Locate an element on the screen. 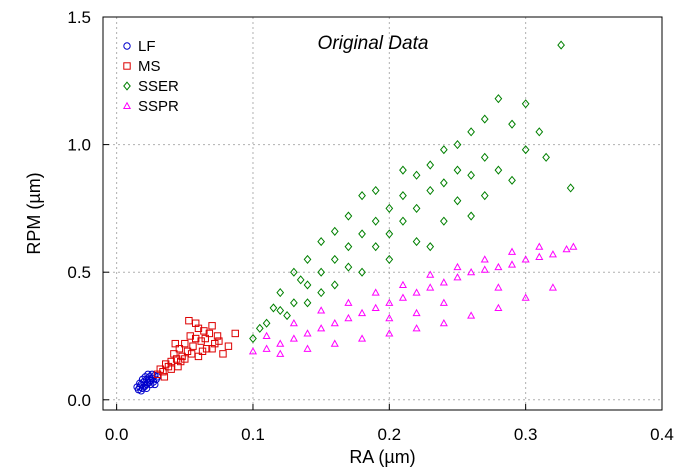 The width and height of the screenshot is (696, 470). x-tick-label: 0.0 is located at coordinates (117, 434).